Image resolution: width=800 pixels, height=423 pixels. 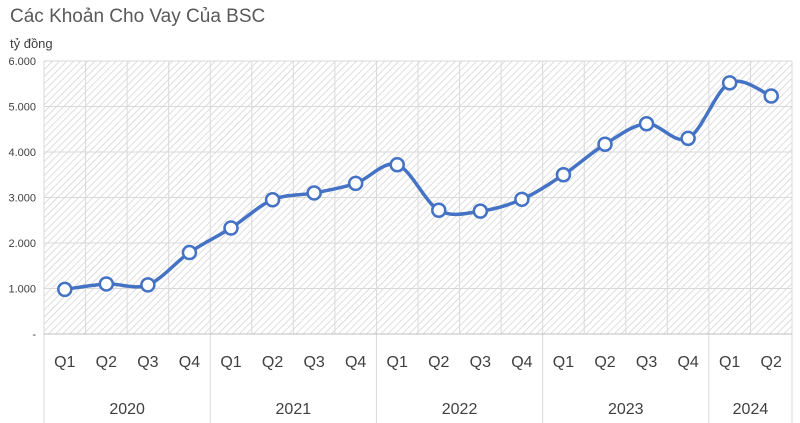 I want to click on chart-title: Các Khoản Cho Vay Của BSC, so click(x=138, y=16).